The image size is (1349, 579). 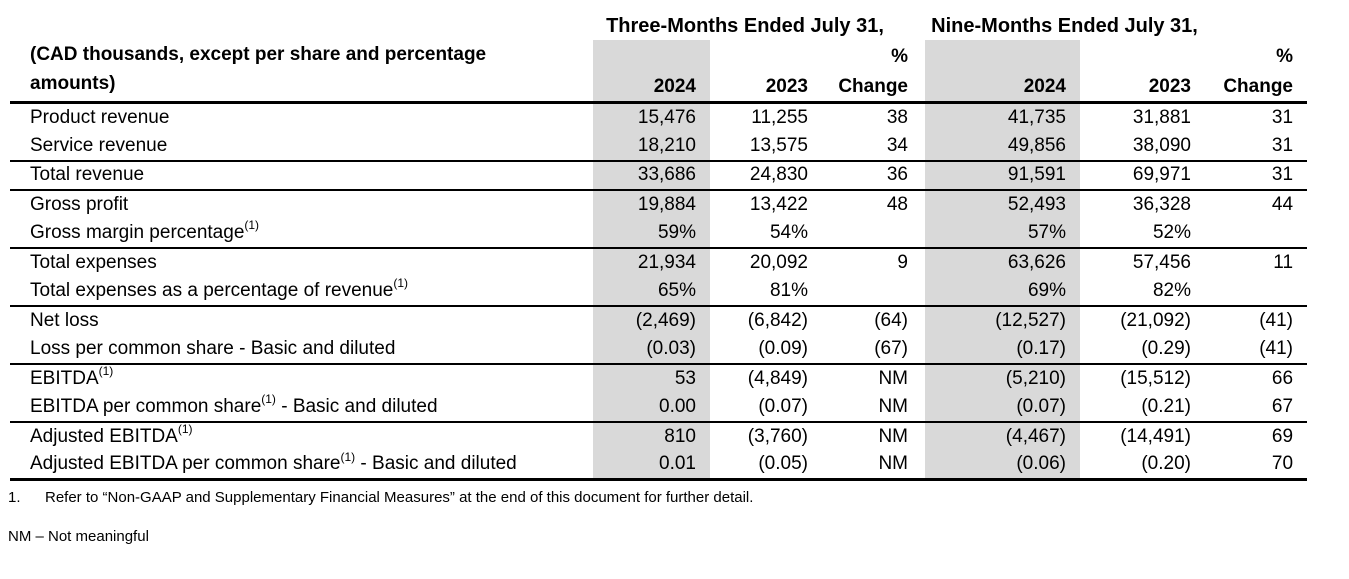 I want to click on col-header-2023-3m: 2023, so click(x=766, y=87).